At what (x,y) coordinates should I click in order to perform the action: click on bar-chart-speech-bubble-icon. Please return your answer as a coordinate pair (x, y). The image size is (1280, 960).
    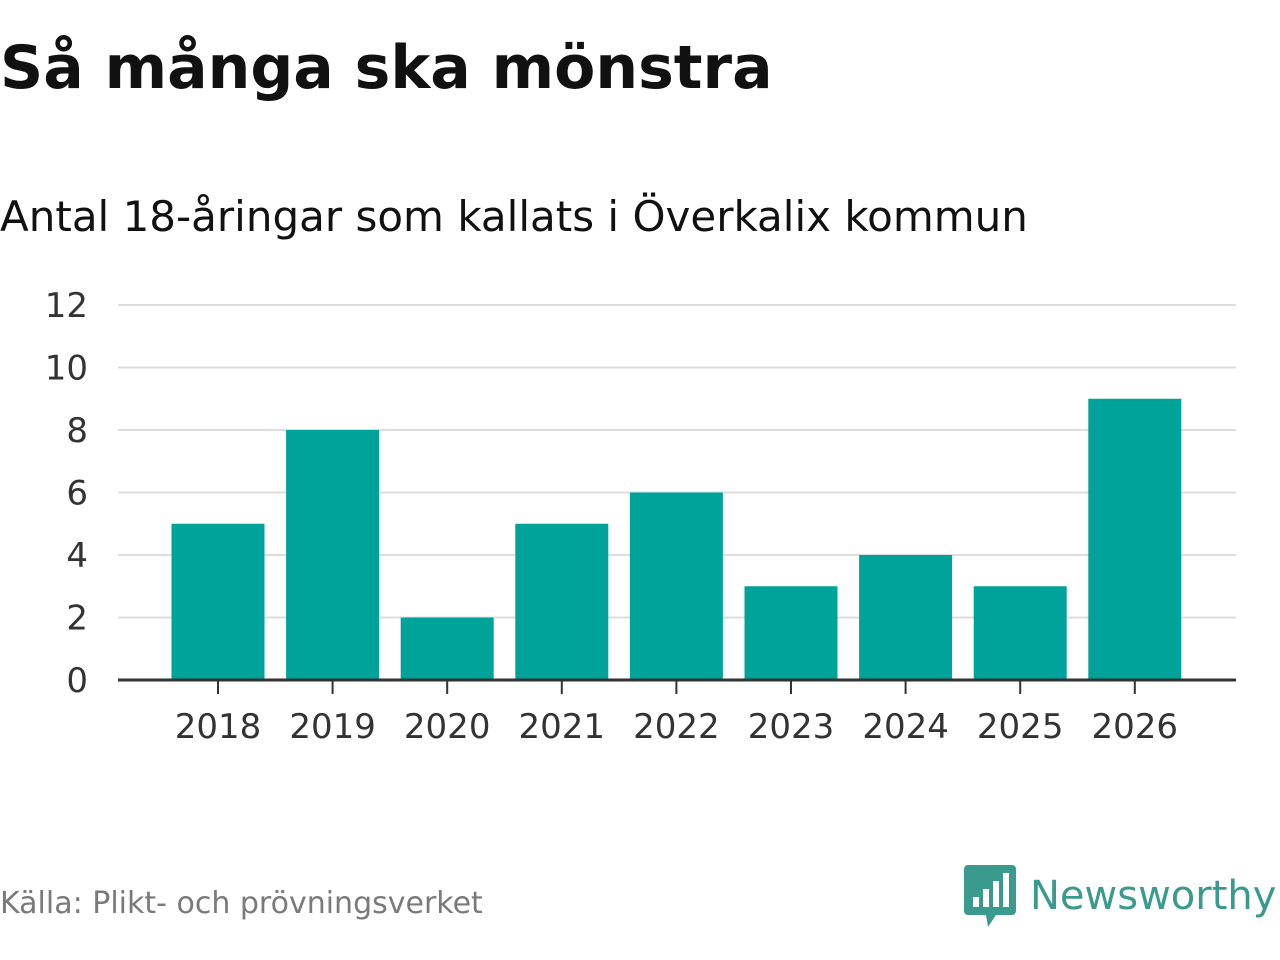
    Looking at the image, I should click on (990, 896).